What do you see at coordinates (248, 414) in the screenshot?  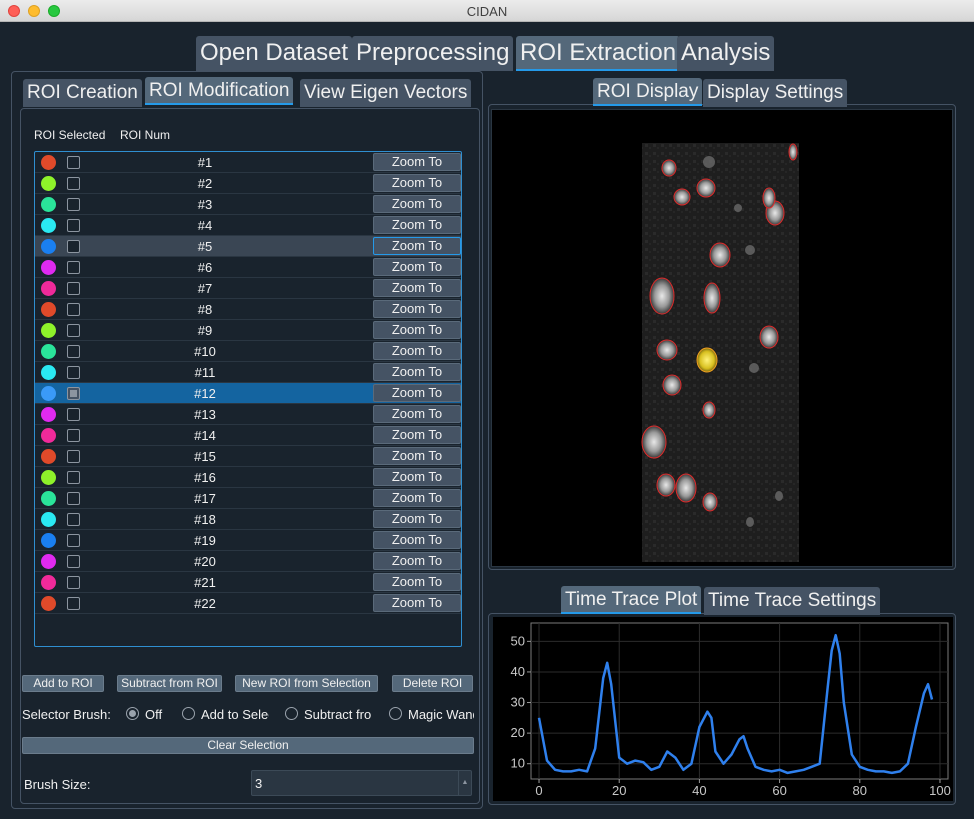 I see `roi-list-row: #13 Zoom To` at bounding box center [248, 414].